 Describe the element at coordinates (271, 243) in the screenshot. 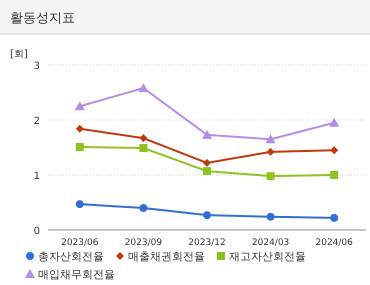

I see `x-tick-label: 2024/03` at that location.